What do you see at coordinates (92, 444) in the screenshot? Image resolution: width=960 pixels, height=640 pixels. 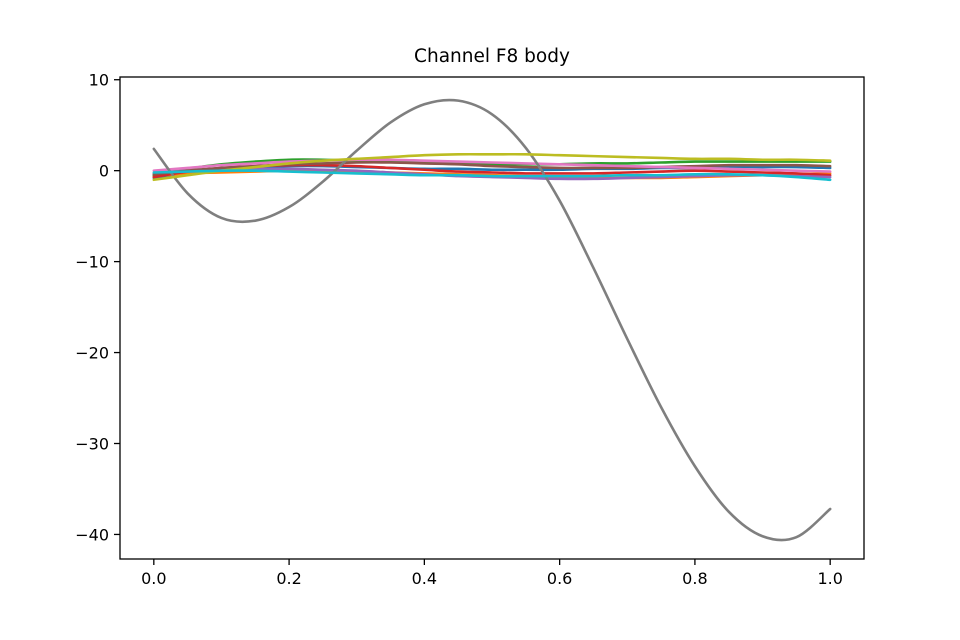 I see `y-tick-label: −30` at bounding box center [92, 444].